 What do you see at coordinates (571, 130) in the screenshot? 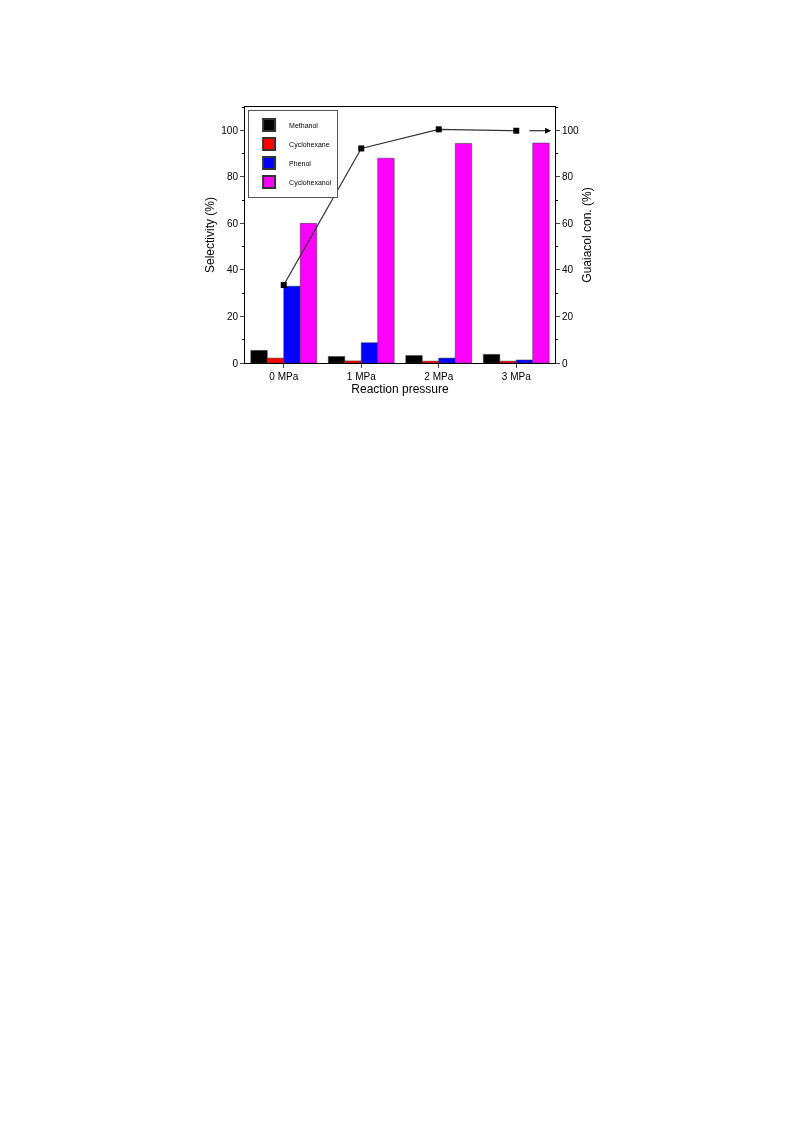
I see `y2-tick-label: 100` at bounding box center [571, 130].